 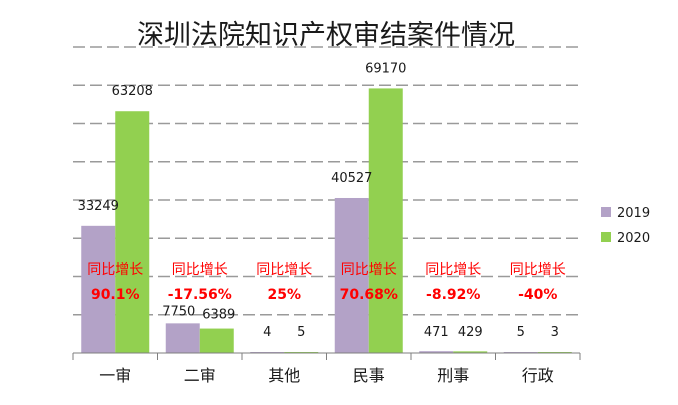 I want to click on yoy-value: 90.1%, so click(x=115, y=295).